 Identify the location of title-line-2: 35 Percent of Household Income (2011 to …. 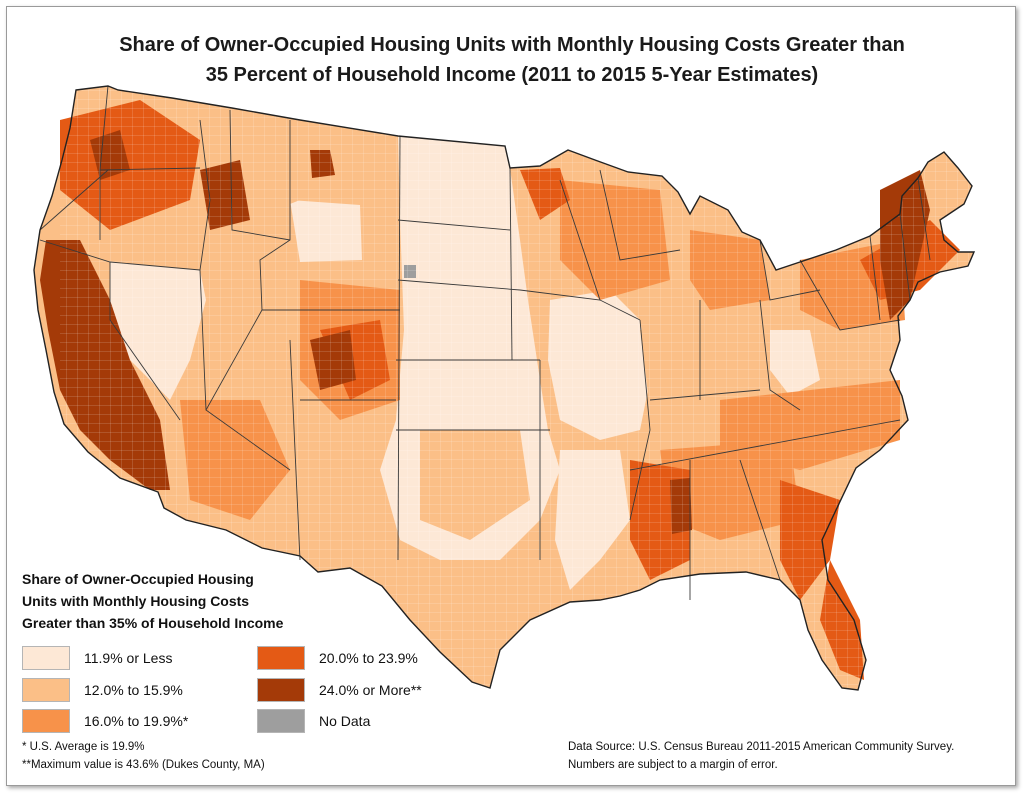
(512, 75).